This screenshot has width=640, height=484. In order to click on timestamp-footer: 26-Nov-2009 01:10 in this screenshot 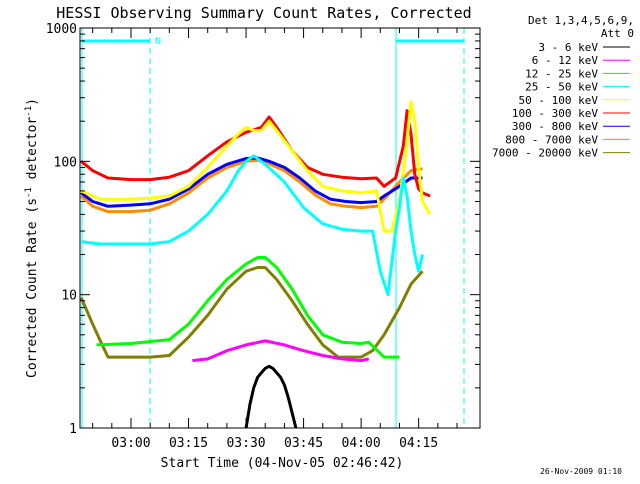, I will do `click(581, 471)`.